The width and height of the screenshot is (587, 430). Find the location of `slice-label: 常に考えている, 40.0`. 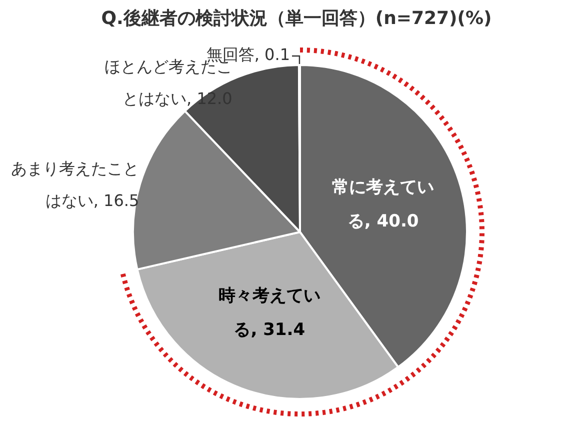

slice-label: 常に考えている, 40.0 is located at coordinates (383, 204).